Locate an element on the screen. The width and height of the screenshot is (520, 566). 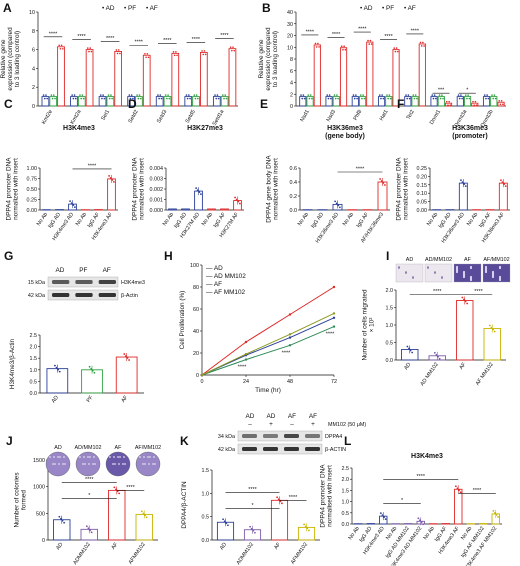
y-tick-label: 0.5 is located at coordinates (34, 382).